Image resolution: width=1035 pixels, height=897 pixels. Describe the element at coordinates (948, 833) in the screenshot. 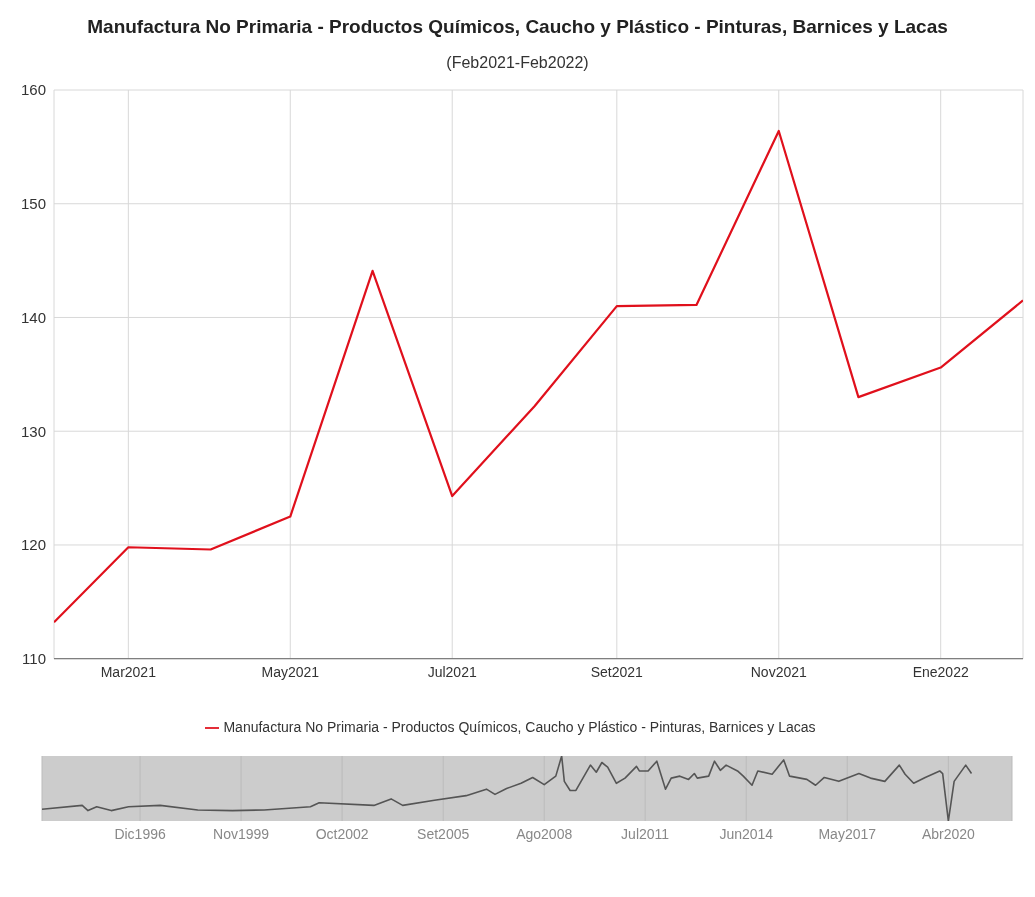

I see `x-tick-label: Abr2020` at that location.